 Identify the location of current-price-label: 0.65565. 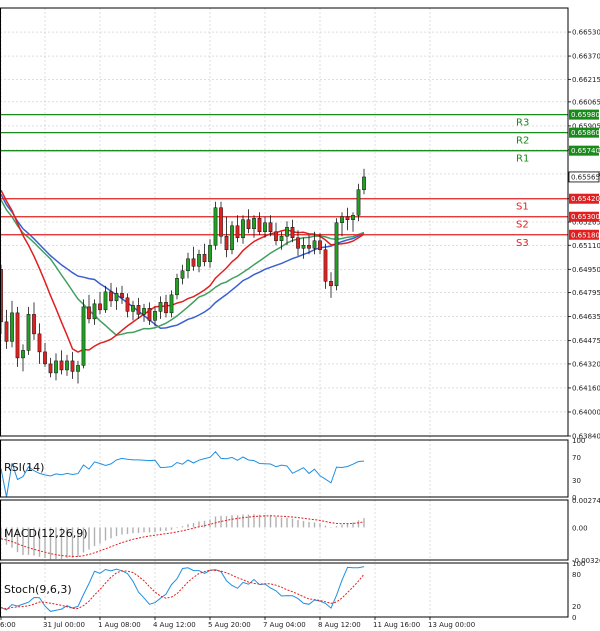
(585, 177).